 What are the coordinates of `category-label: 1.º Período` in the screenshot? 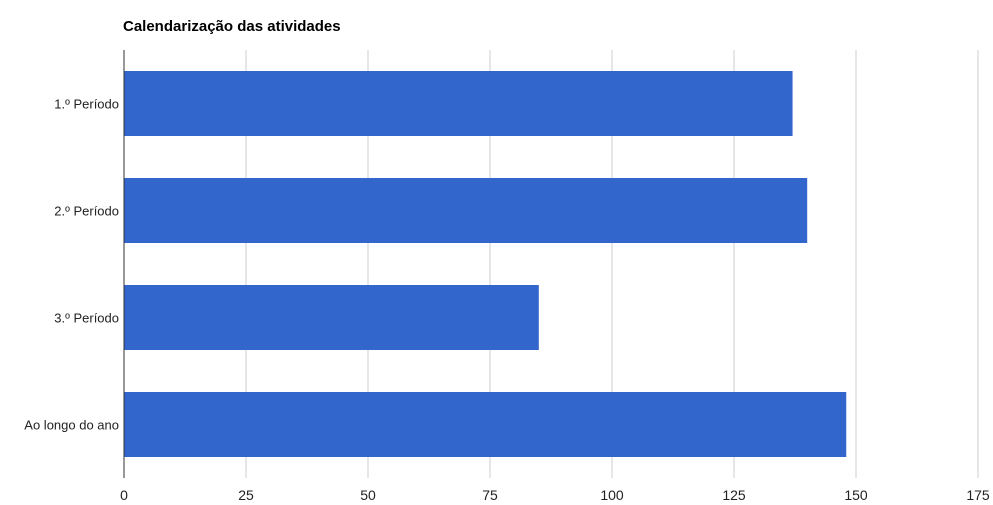 It's located at (86, 104).